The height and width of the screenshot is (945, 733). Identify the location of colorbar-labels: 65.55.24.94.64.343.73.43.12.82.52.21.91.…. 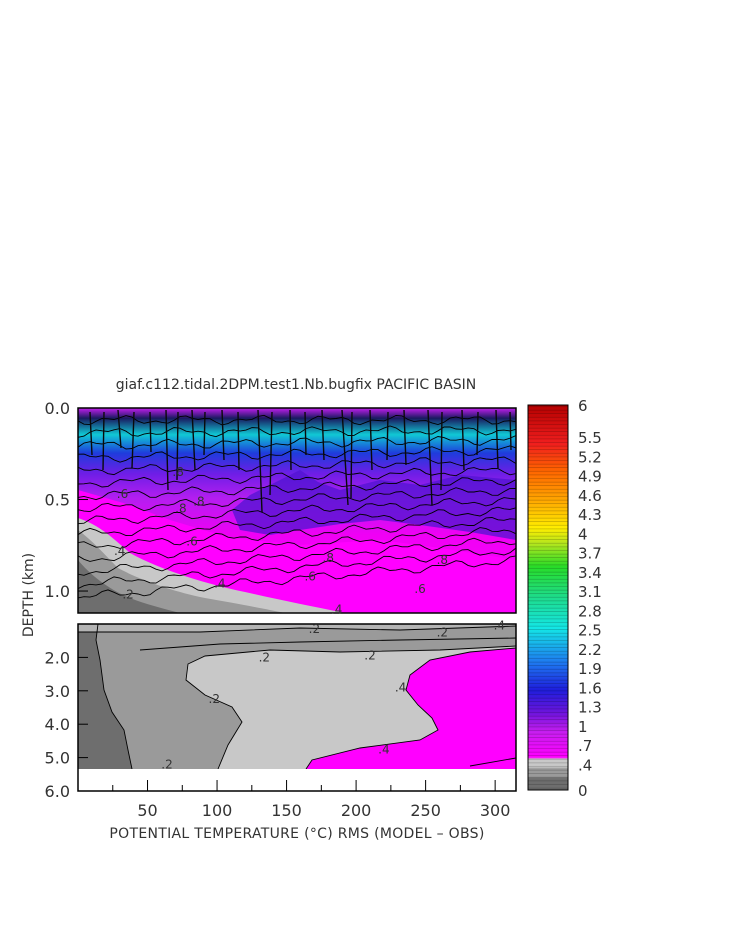
(590, 598).